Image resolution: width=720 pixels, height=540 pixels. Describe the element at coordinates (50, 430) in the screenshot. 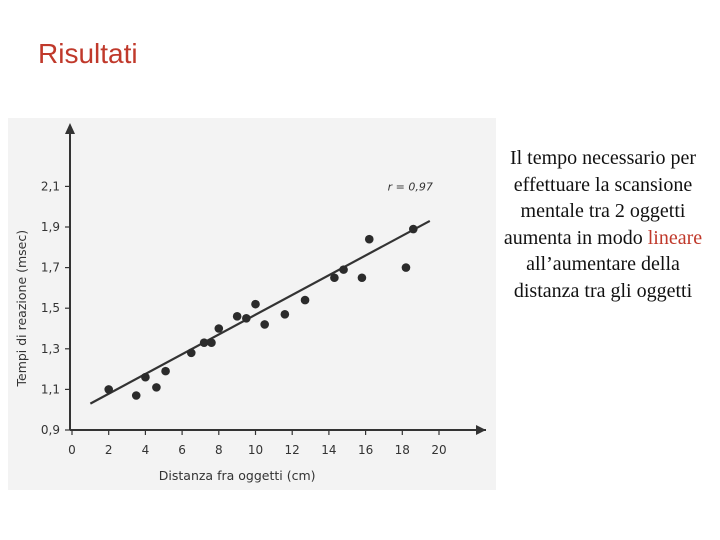

I see `y-tick-label: 0,9` at that location.